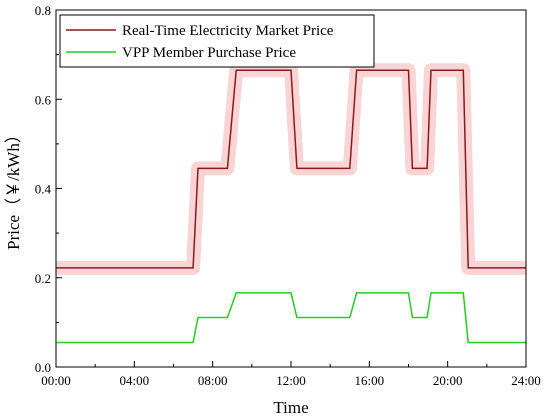 The image size is (550, 420). What do you see at coordinates (209, 53) in the screenshot?
I see `legend-label-vpp-price: VPP Member Purchase Price` at bounding box center [209, 53].